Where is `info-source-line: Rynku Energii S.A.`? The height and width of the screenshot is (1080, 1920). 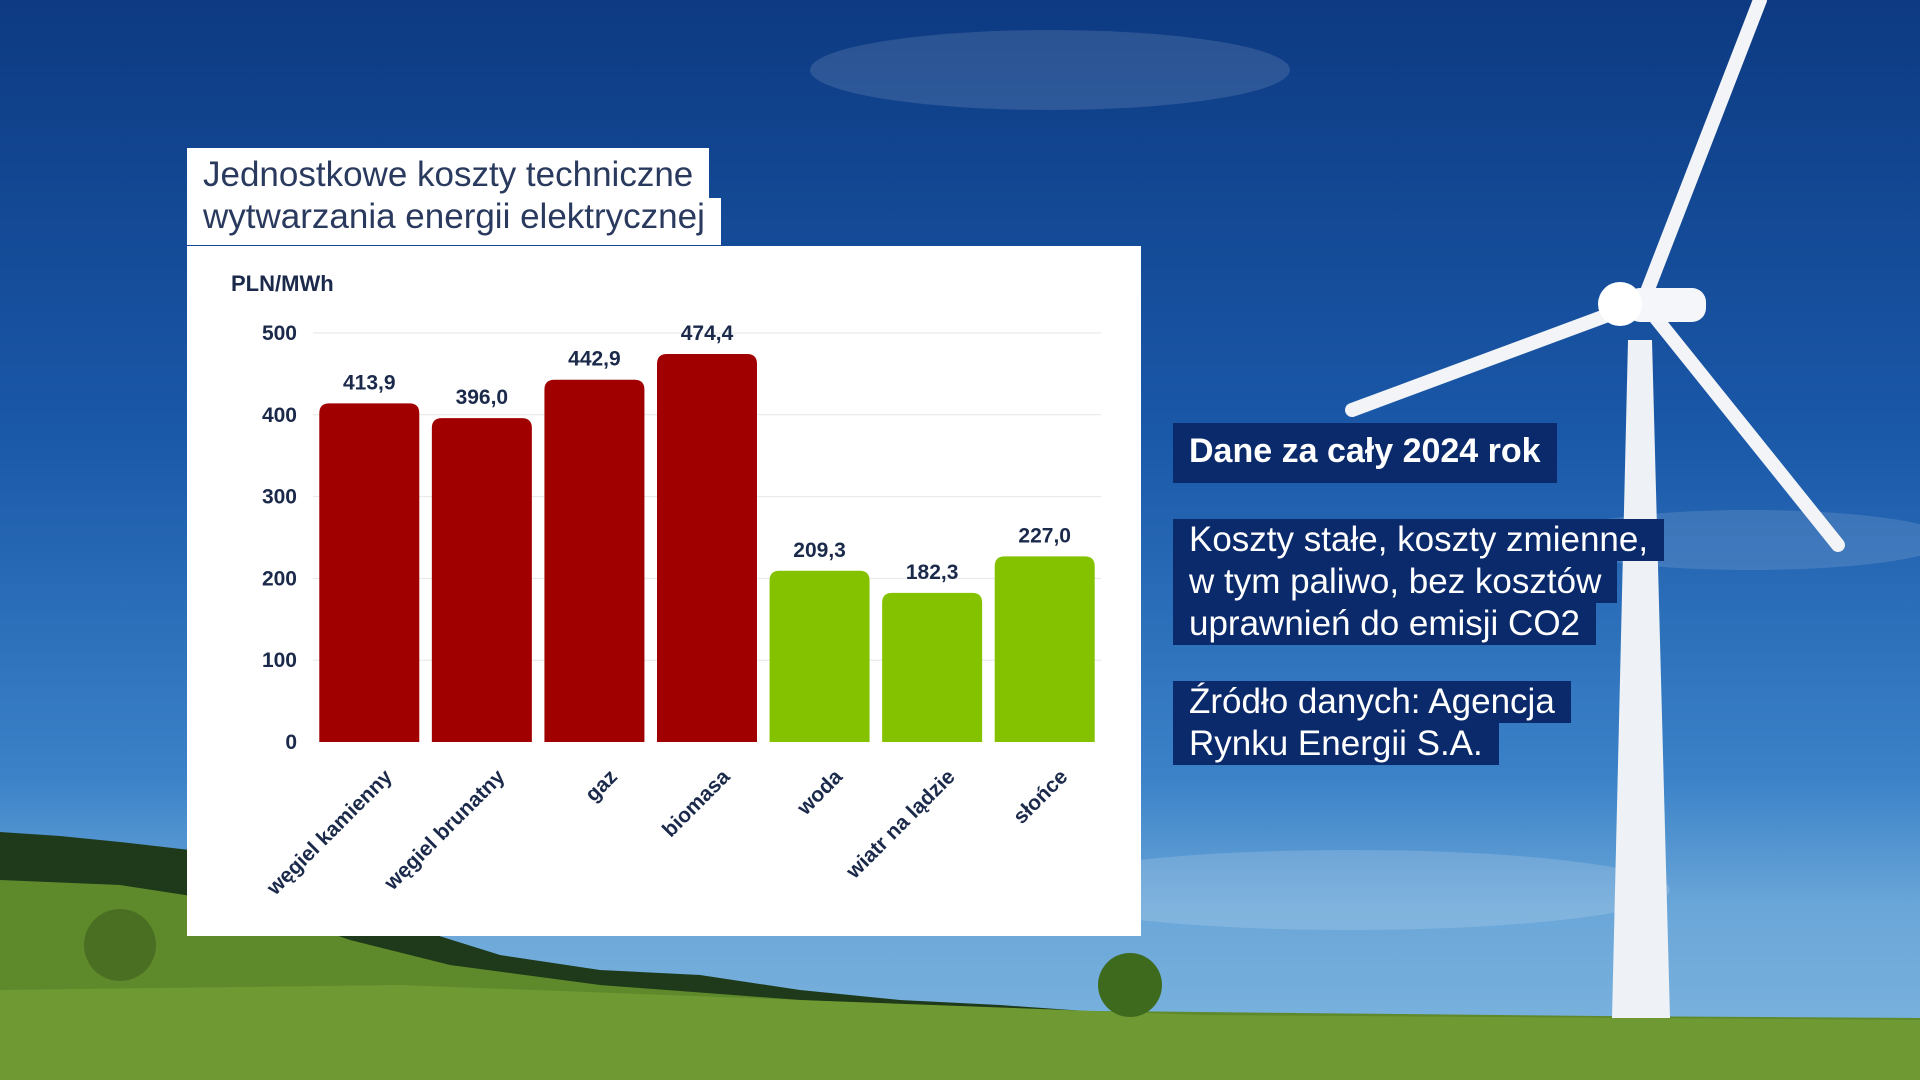
info-source-line: Rynku Energii S.A. is located at coordinates (1336, 744).